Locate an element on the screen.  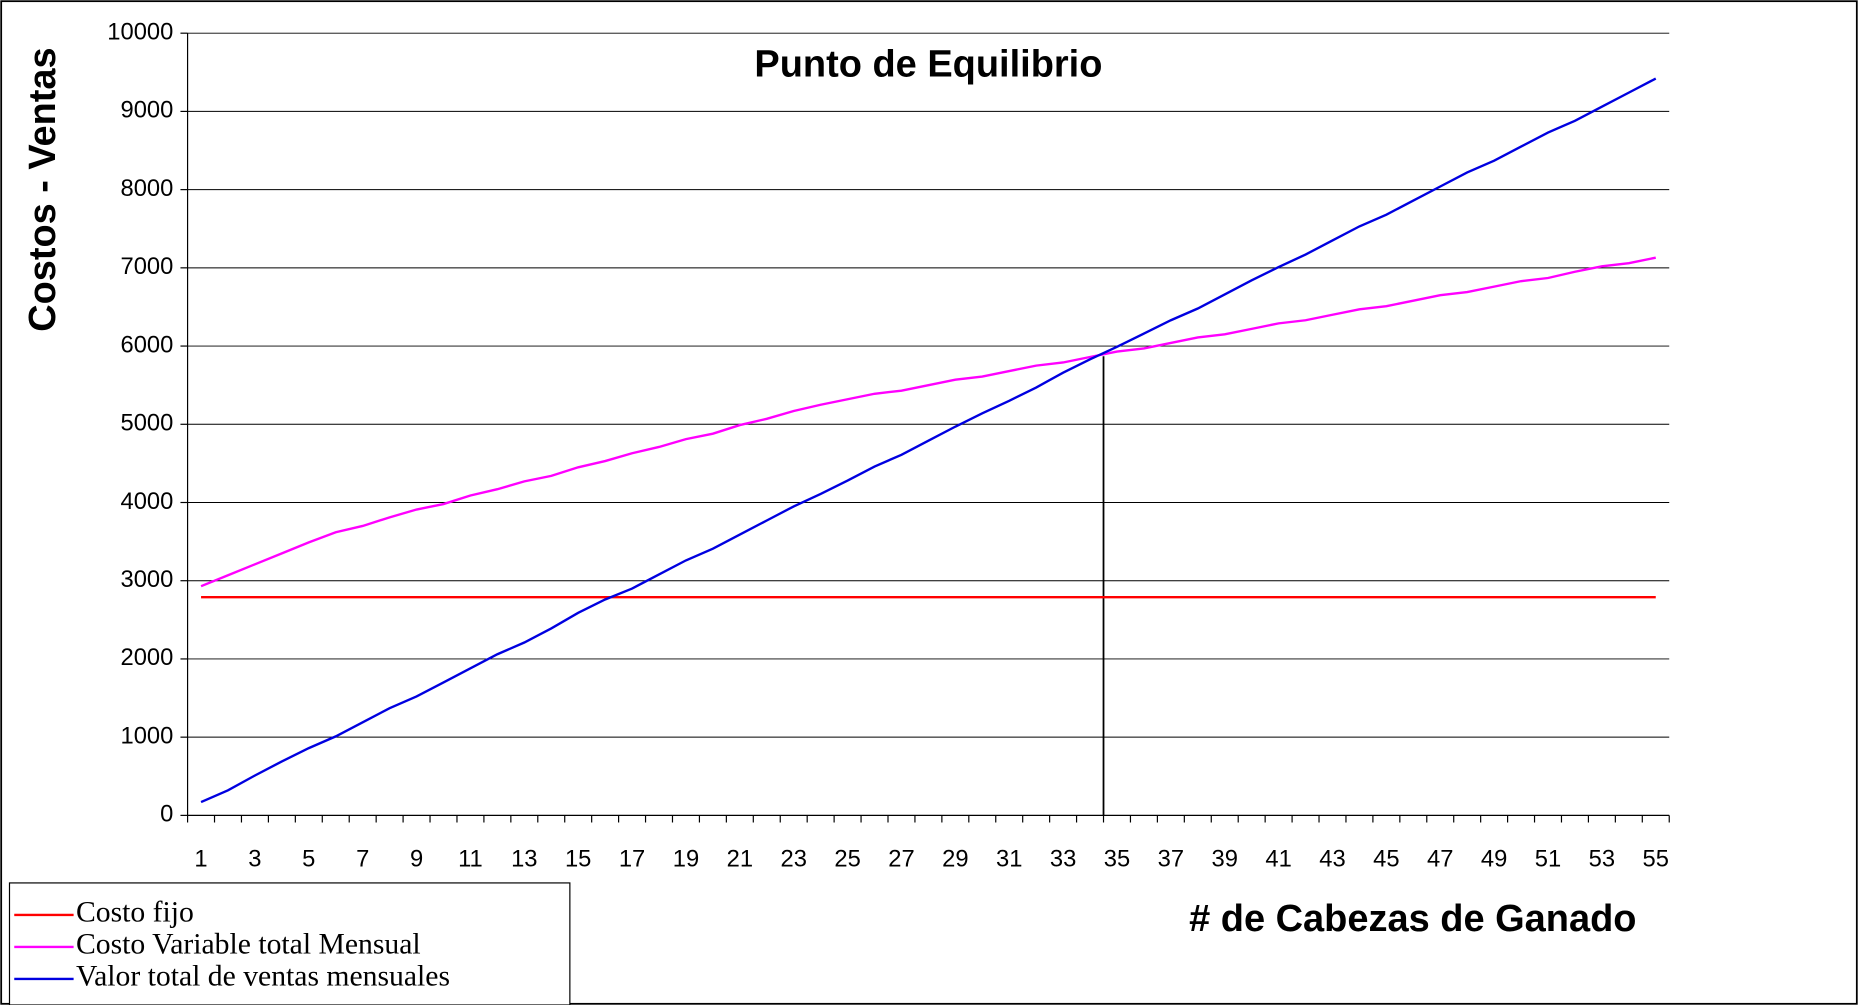
y-tick-label: 4000 is located at coordinates (147, 502).